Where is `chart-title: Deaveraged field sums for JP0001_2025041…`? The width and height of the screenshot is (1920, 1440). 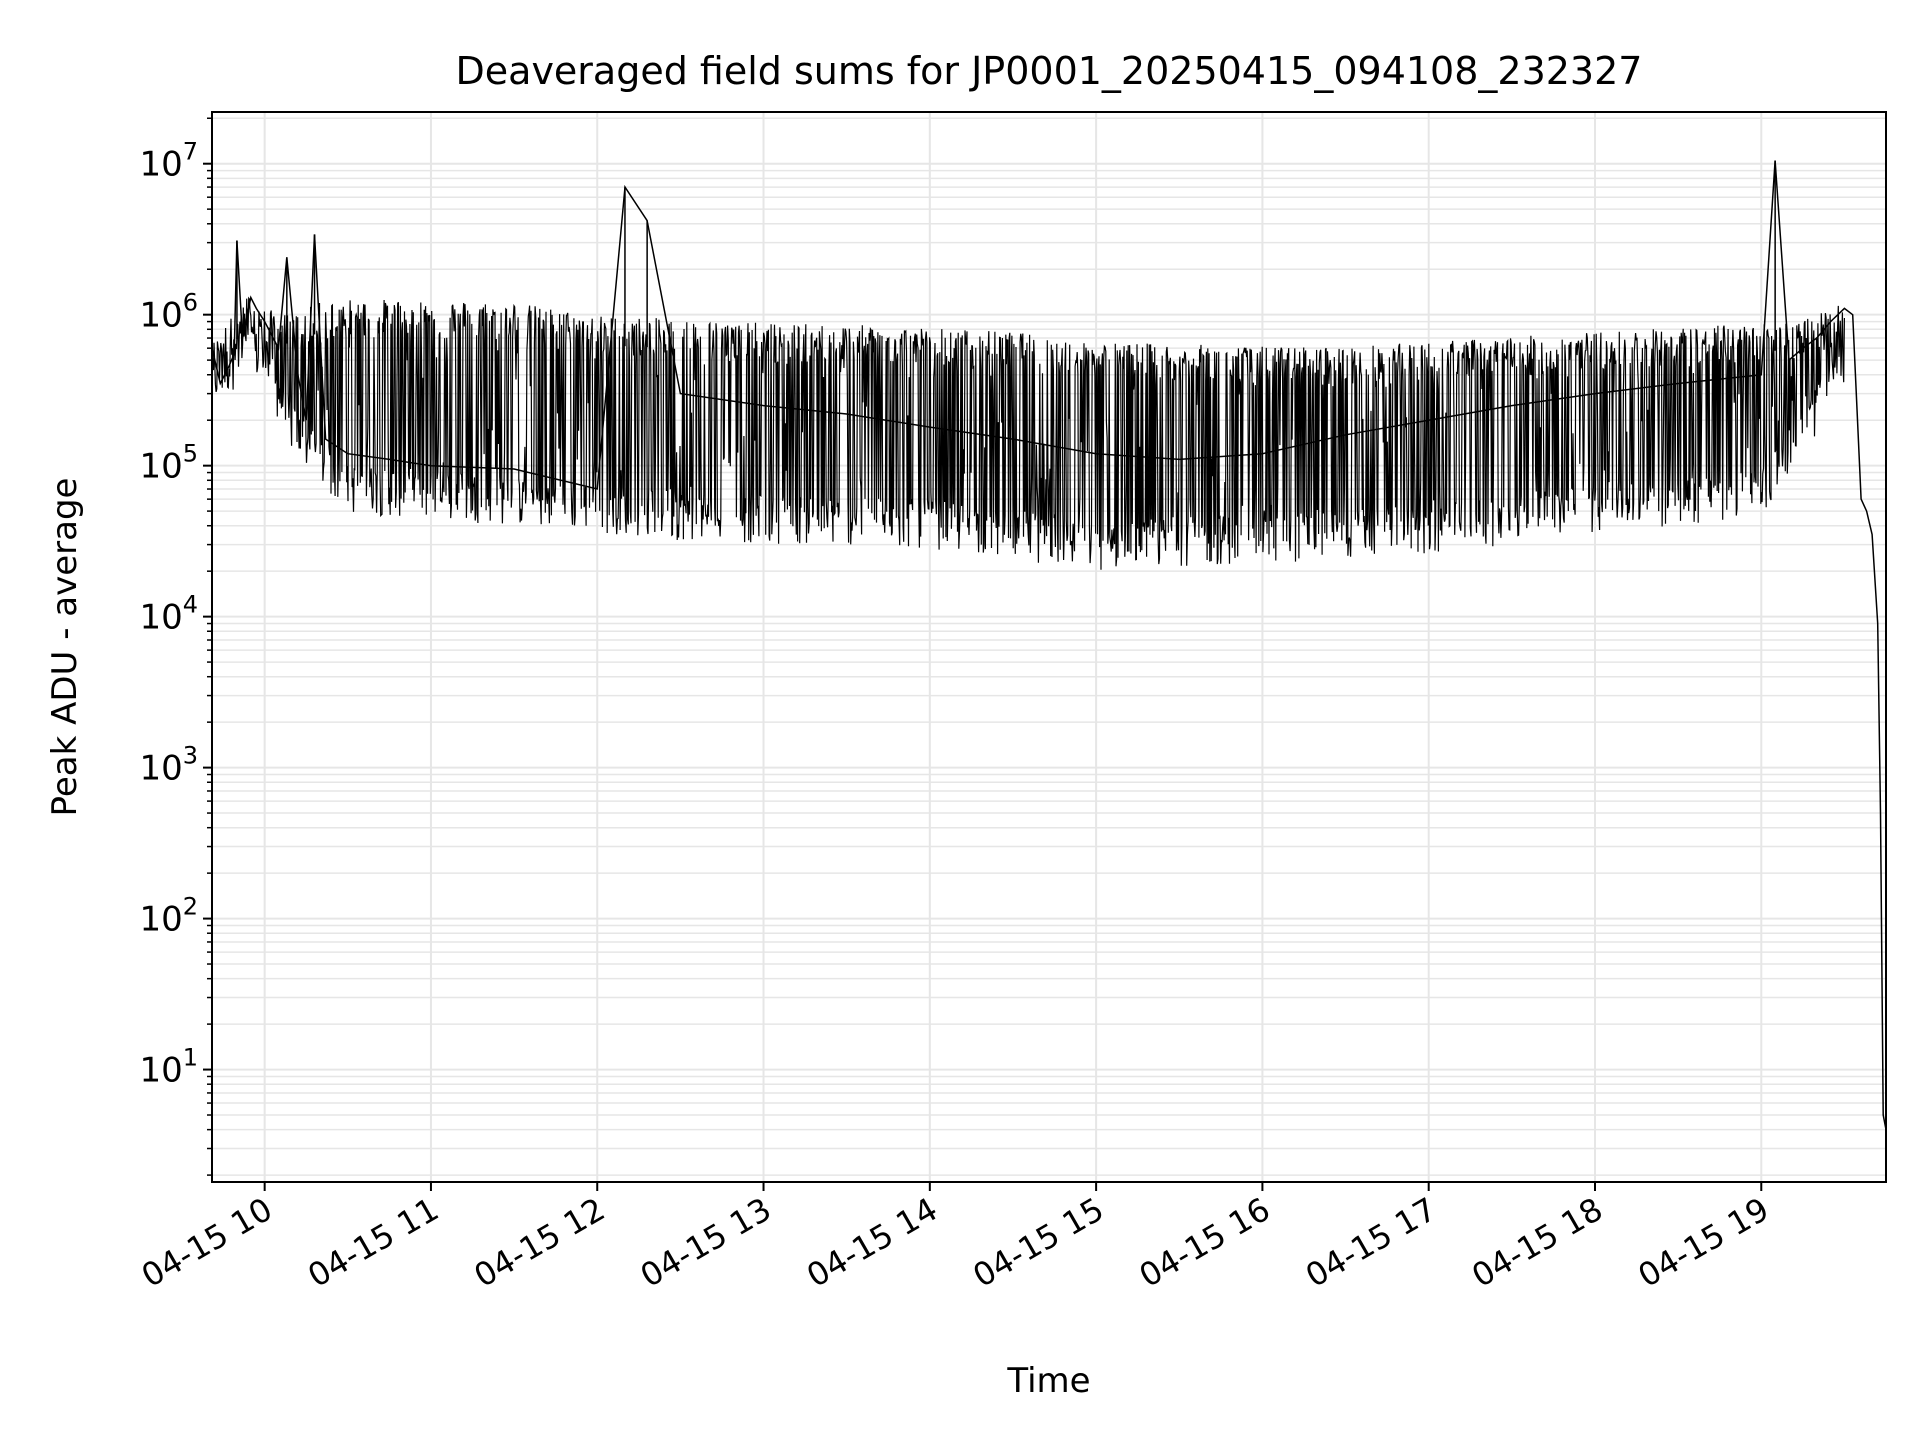
chart-title: Deaveraged field sums for JP0001_2025041… is located at coordinates (1049, 71).